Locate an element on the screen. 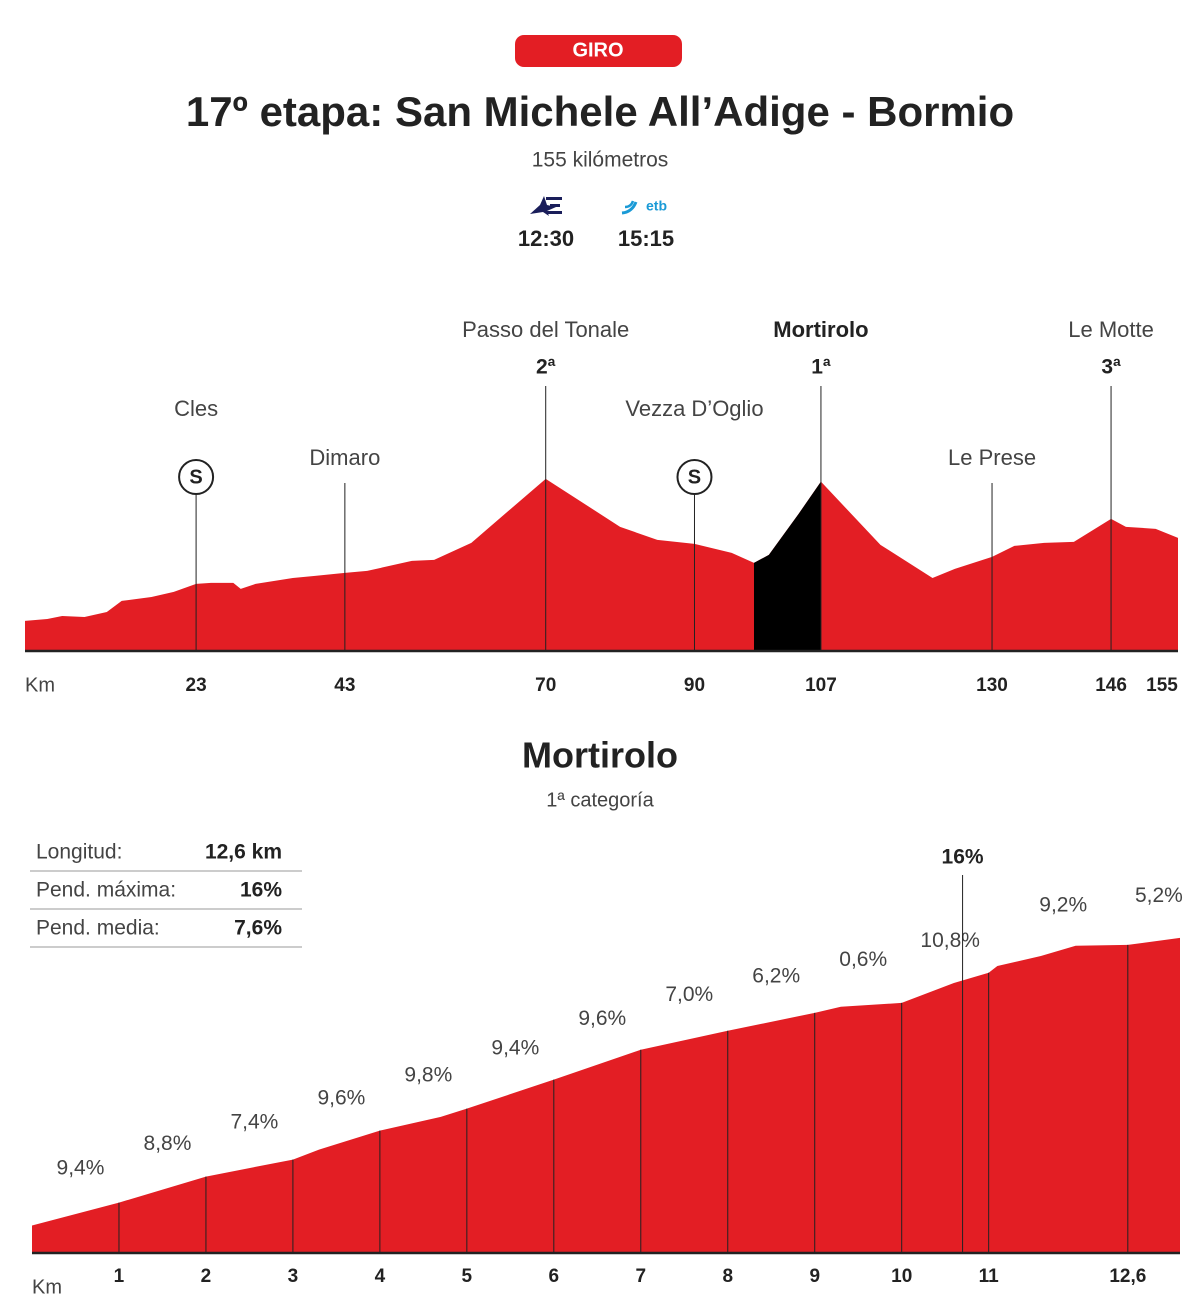  gradient-label: 8,8% is located at coordinates (168, 1143).